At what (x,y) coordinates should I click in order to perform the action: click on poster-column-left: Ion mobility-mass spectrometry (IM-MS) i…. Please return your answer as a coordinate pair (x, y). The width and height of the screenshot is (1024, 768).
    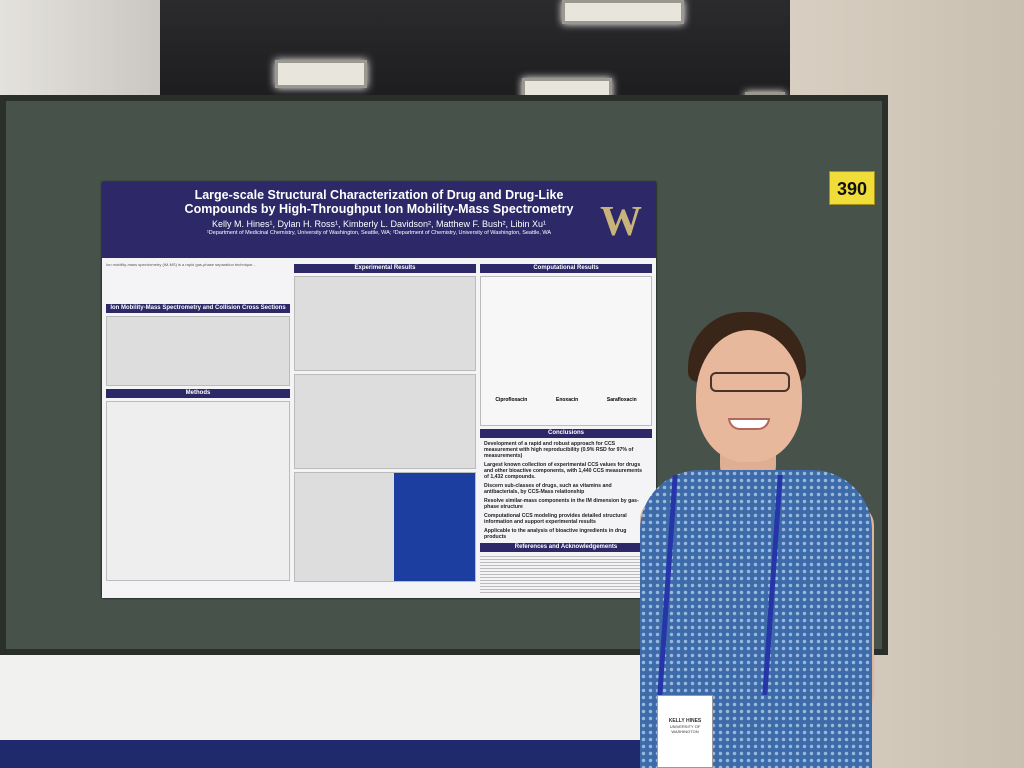
    Looking at the image, I should click on (198, 428).